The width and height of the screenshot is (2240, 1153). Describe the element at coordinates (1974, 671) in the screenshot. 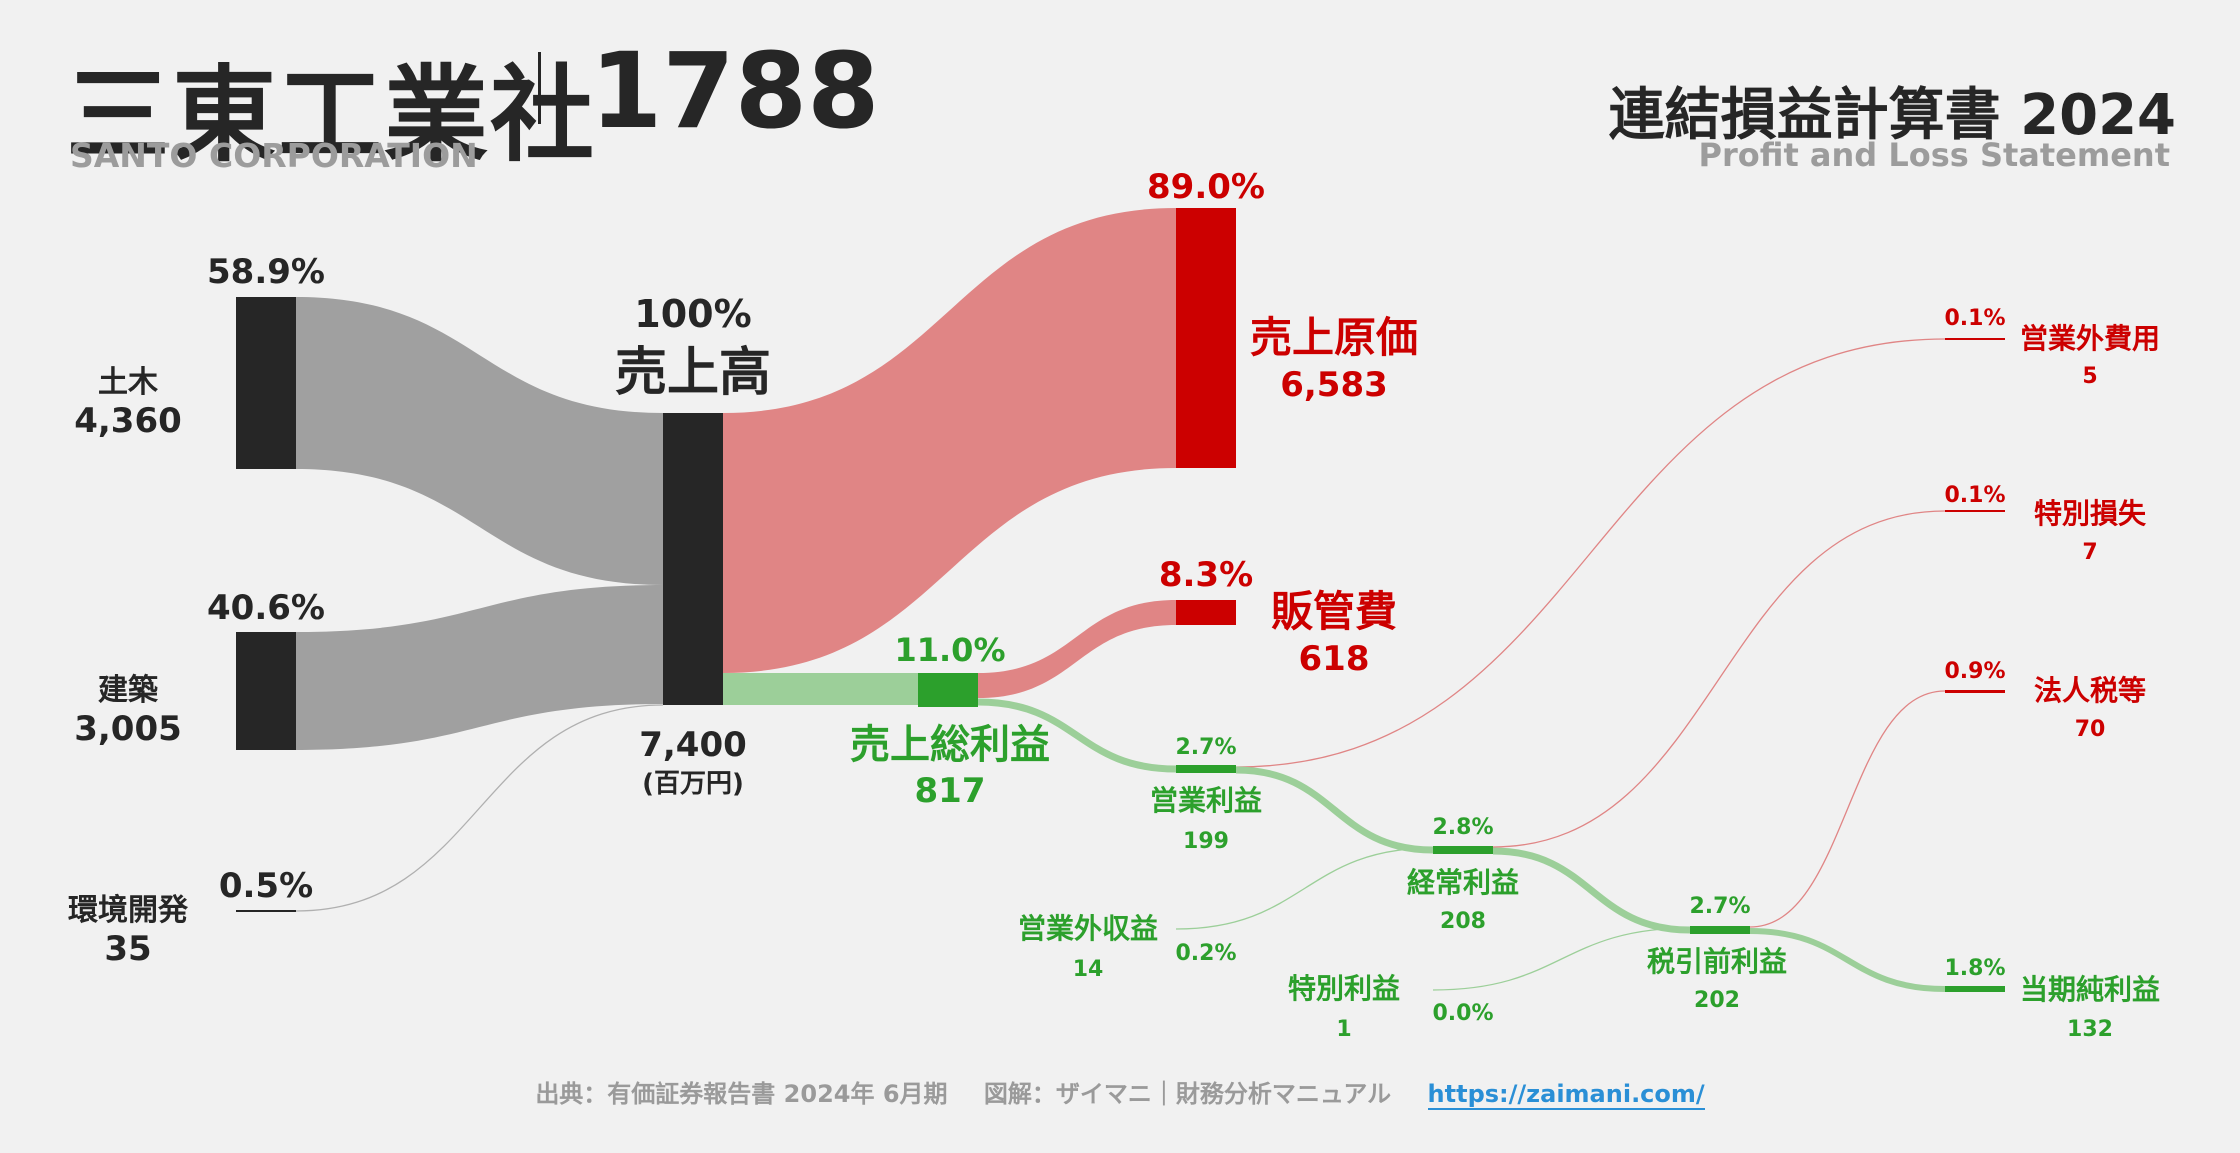

I see `pct-tax: 0.9%` at that location.